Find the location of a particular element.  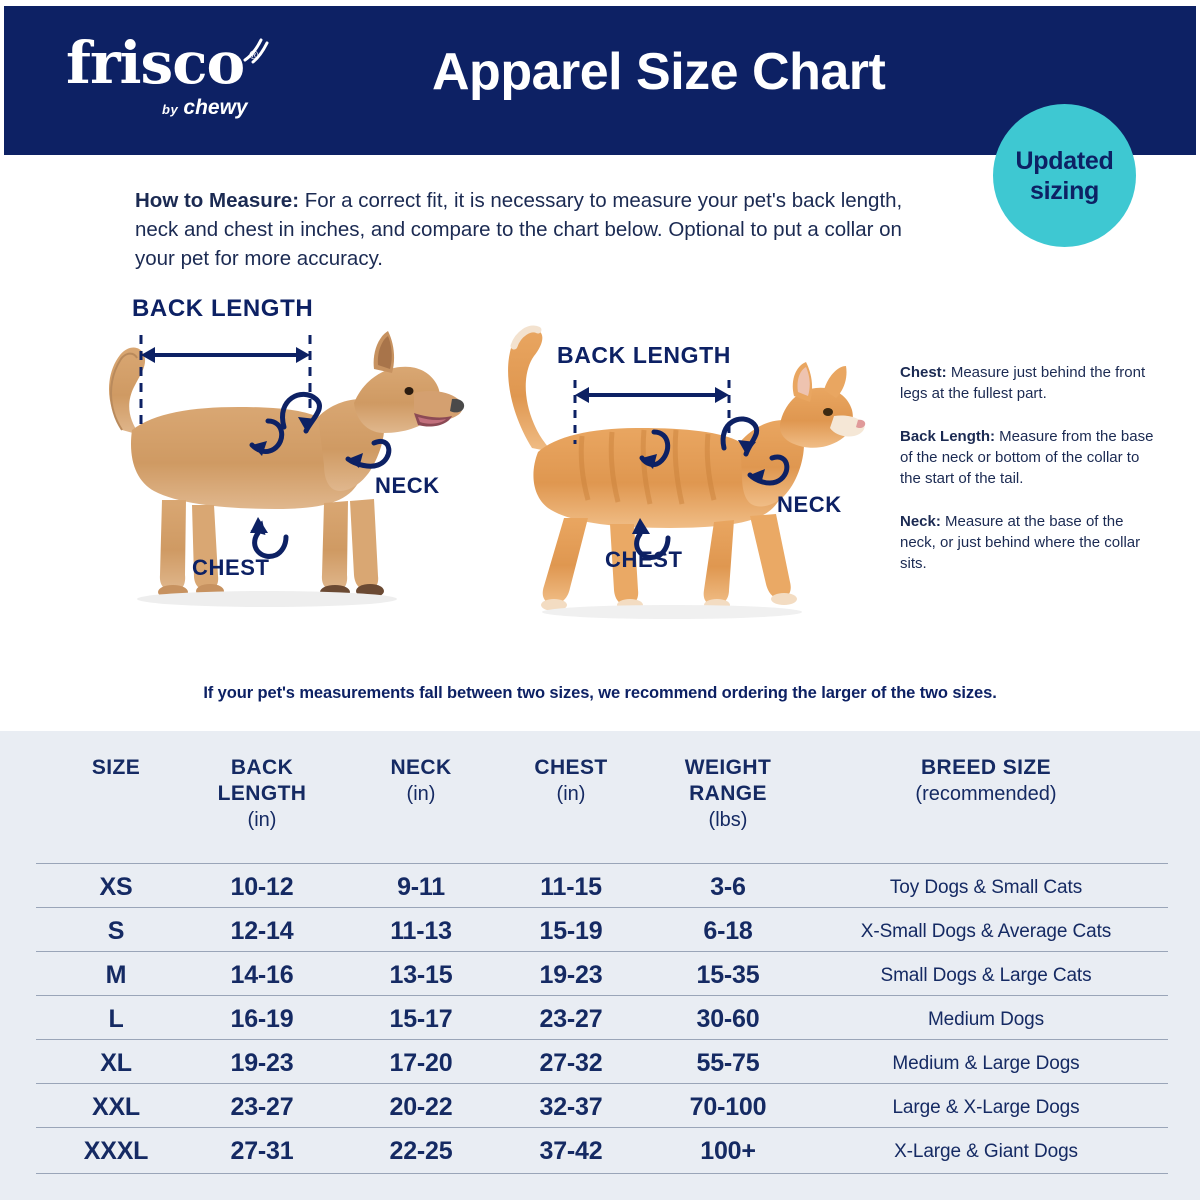

column-header-neck: NECK (in) is located at coordinates (420, 781).